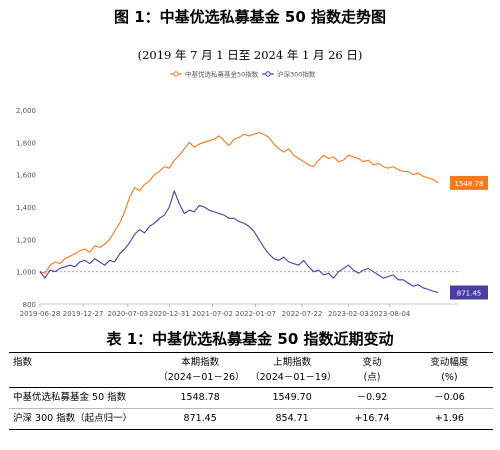 Image resolution: width=500 pixels, height=450 pixels. Describe the element at coordinates (26, 176) in the screenshot. I see `y-tick-label: 1,600` at that location.